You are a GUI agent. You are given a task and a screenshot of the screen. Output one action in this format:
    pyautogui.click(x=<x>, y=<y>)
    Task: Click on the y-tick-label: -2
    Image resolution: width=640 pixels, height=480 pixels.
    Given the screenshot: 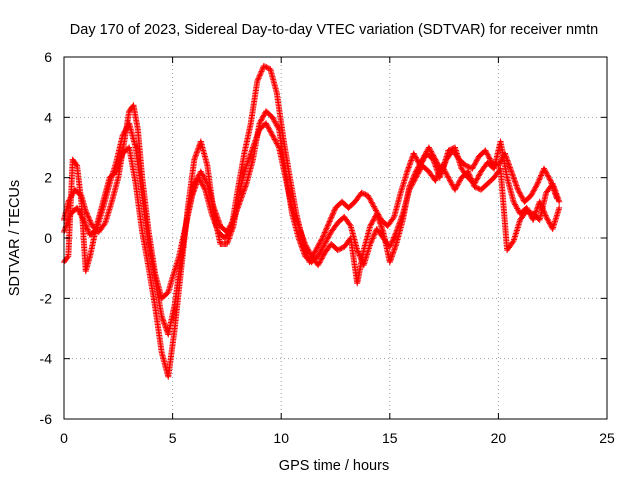 What is the action you would take?
    pyautogui.click(x=46, y=298)
    